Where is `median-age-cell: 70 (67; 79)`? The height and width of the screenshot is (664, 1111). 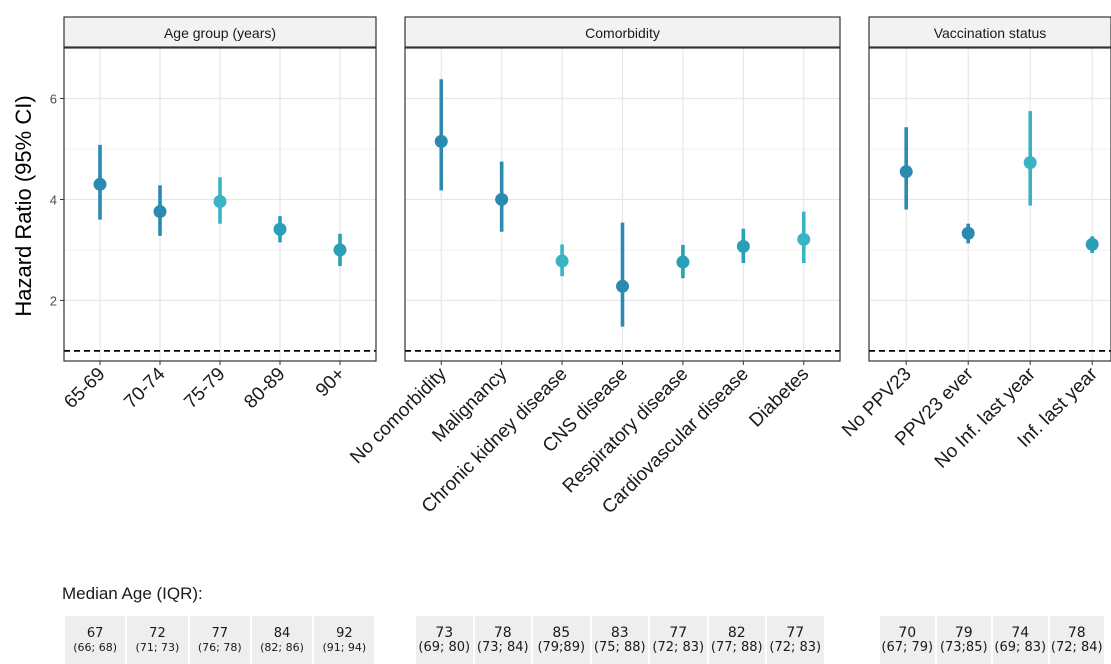 median-age-cell: 70 (67; 79) is located at coordinates (907, 640).